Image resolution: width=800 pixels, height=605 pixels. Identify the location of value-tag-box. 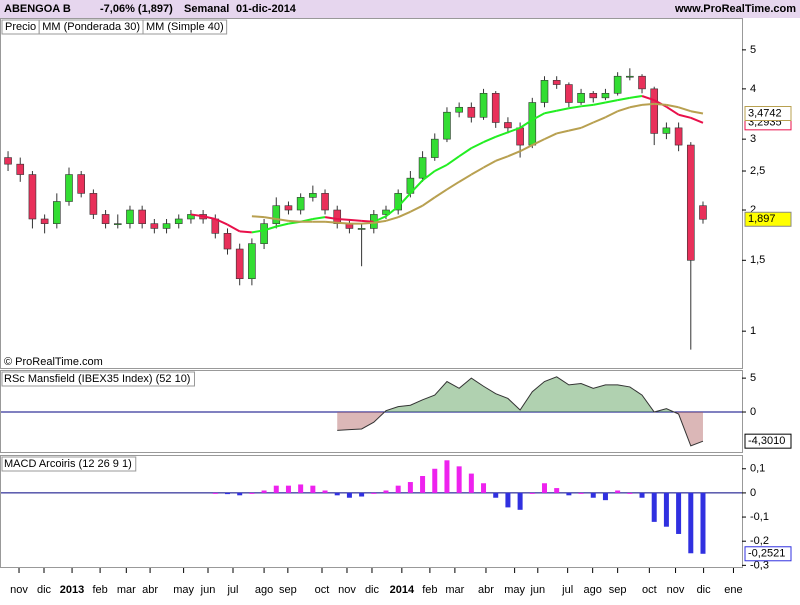
(768, 219).